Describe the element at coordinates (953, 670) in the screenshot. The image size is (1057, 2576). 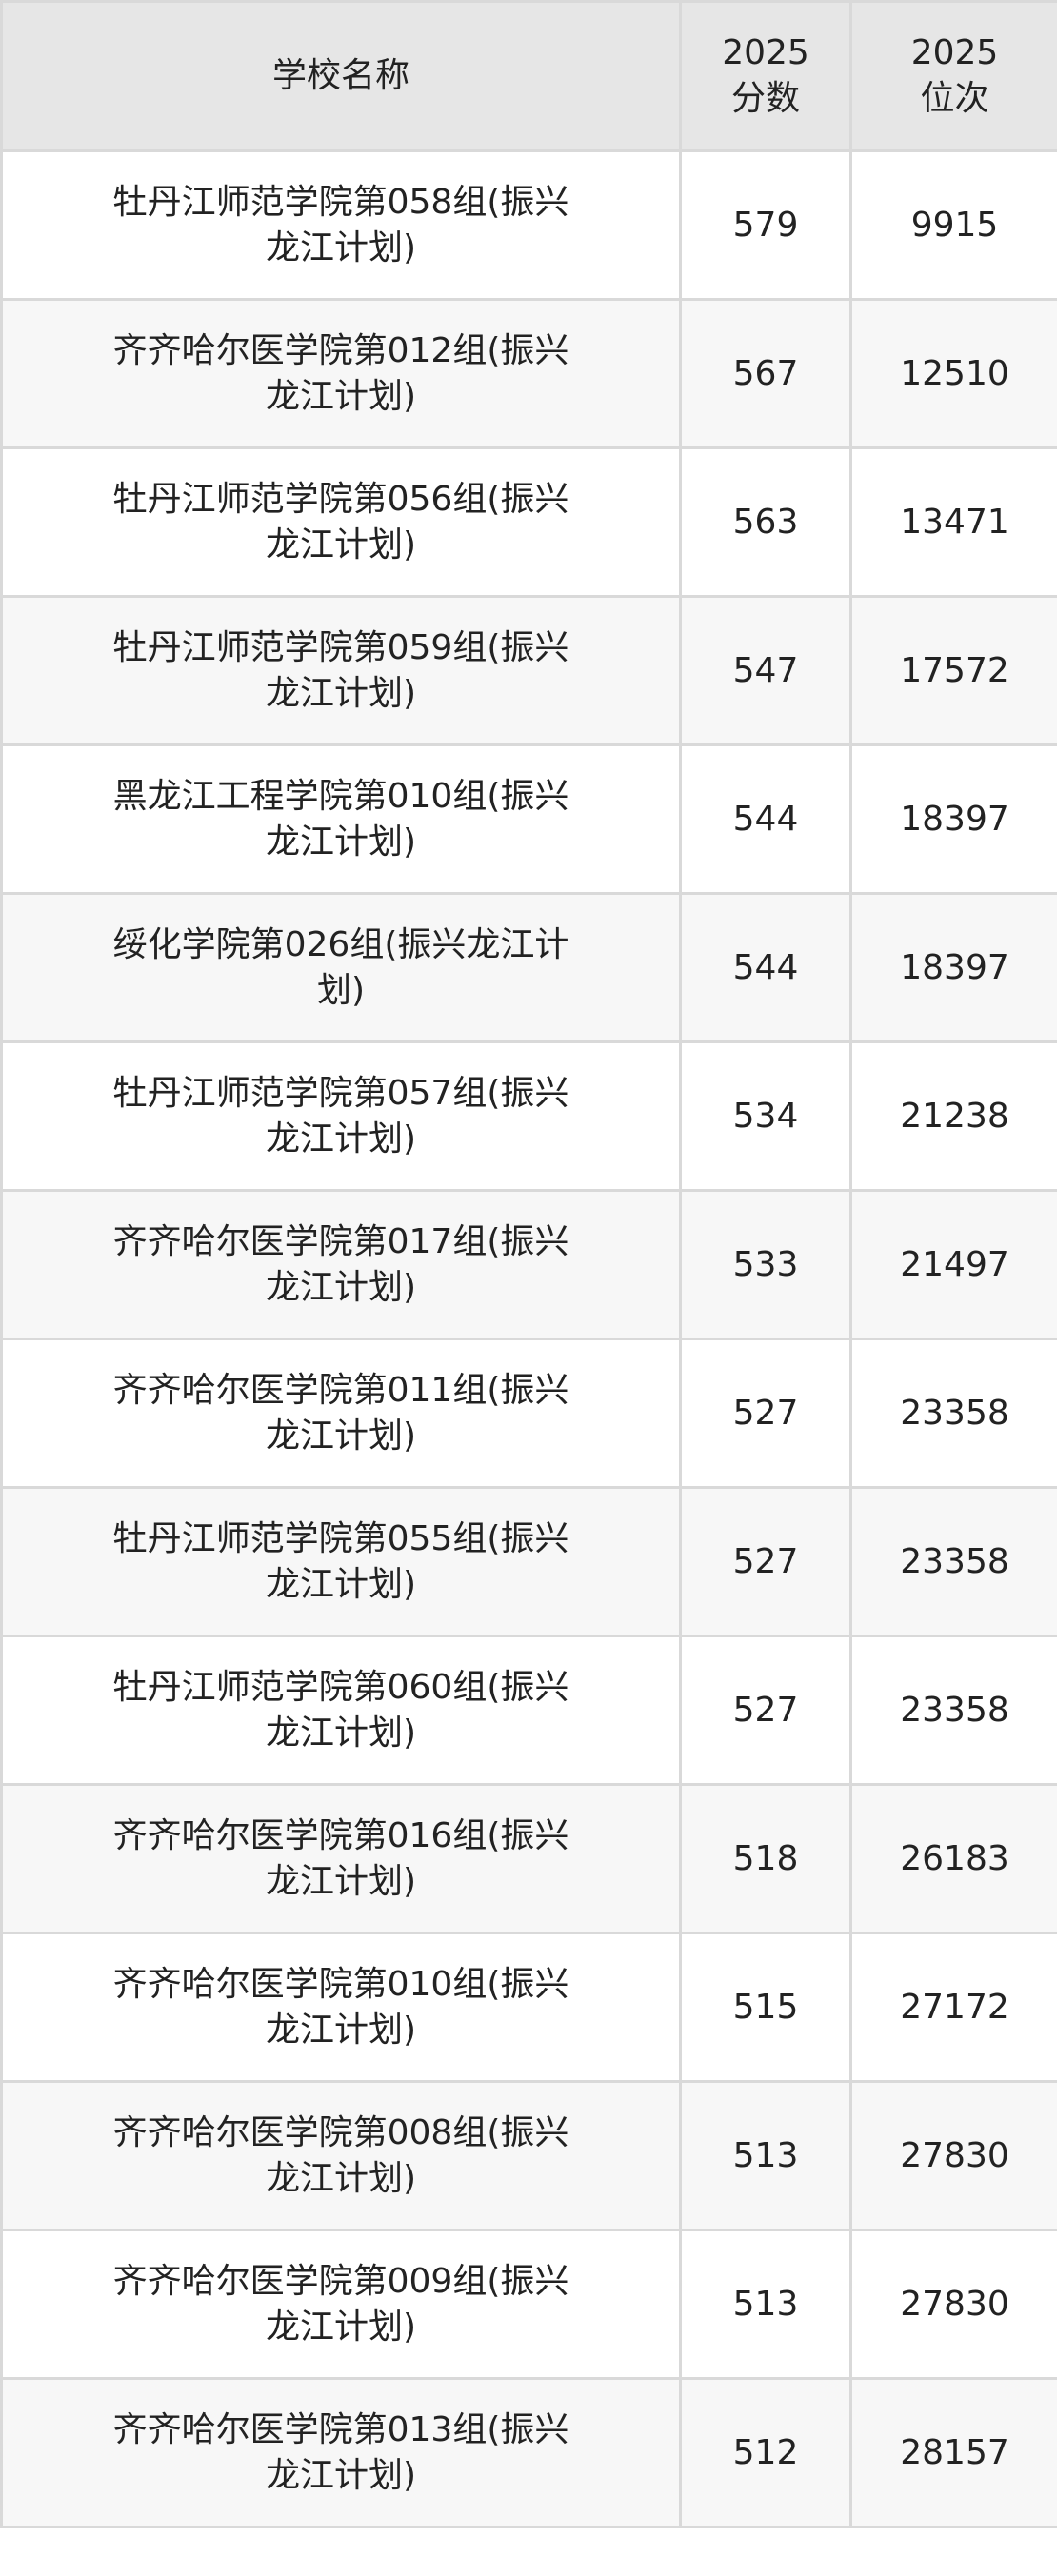
I see `rank-cell: 17572` at that location.